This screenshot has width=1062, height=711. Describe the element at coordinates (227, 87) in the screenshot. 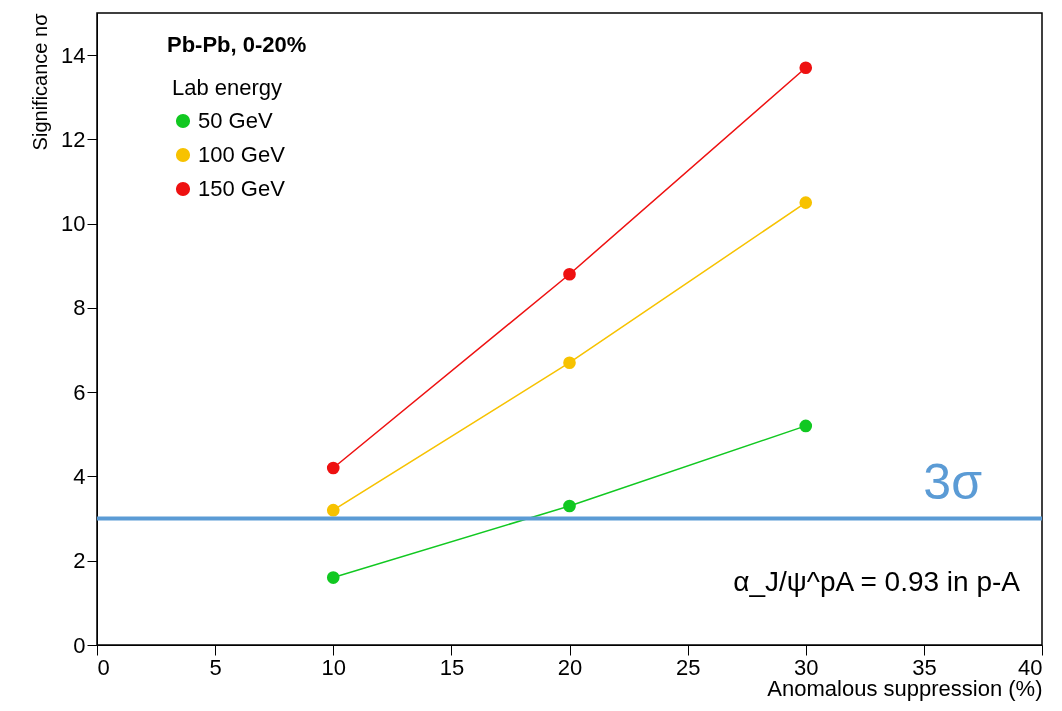

I see `legend-title: Lab energy` at that location.